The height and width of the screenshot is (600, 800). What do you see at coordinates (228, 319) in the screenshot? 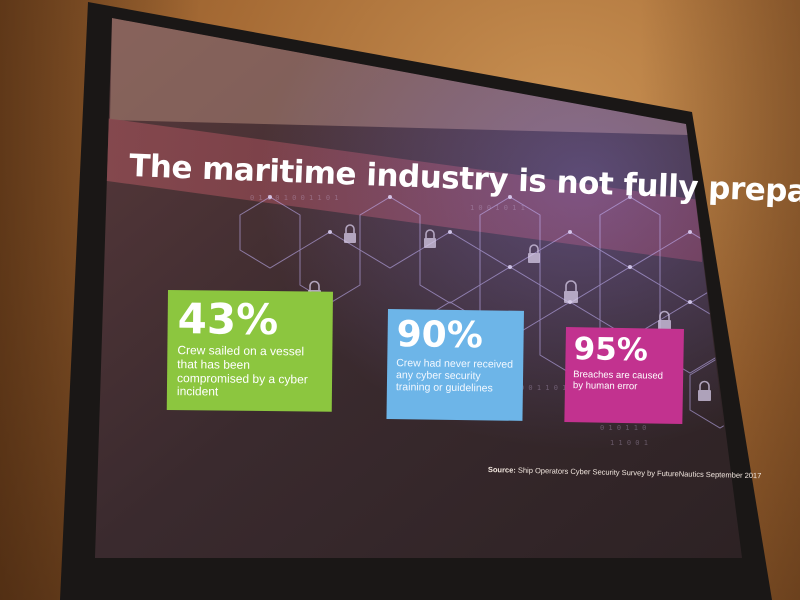
I see `stat-value: 43%` at bounding box center [228, 319].